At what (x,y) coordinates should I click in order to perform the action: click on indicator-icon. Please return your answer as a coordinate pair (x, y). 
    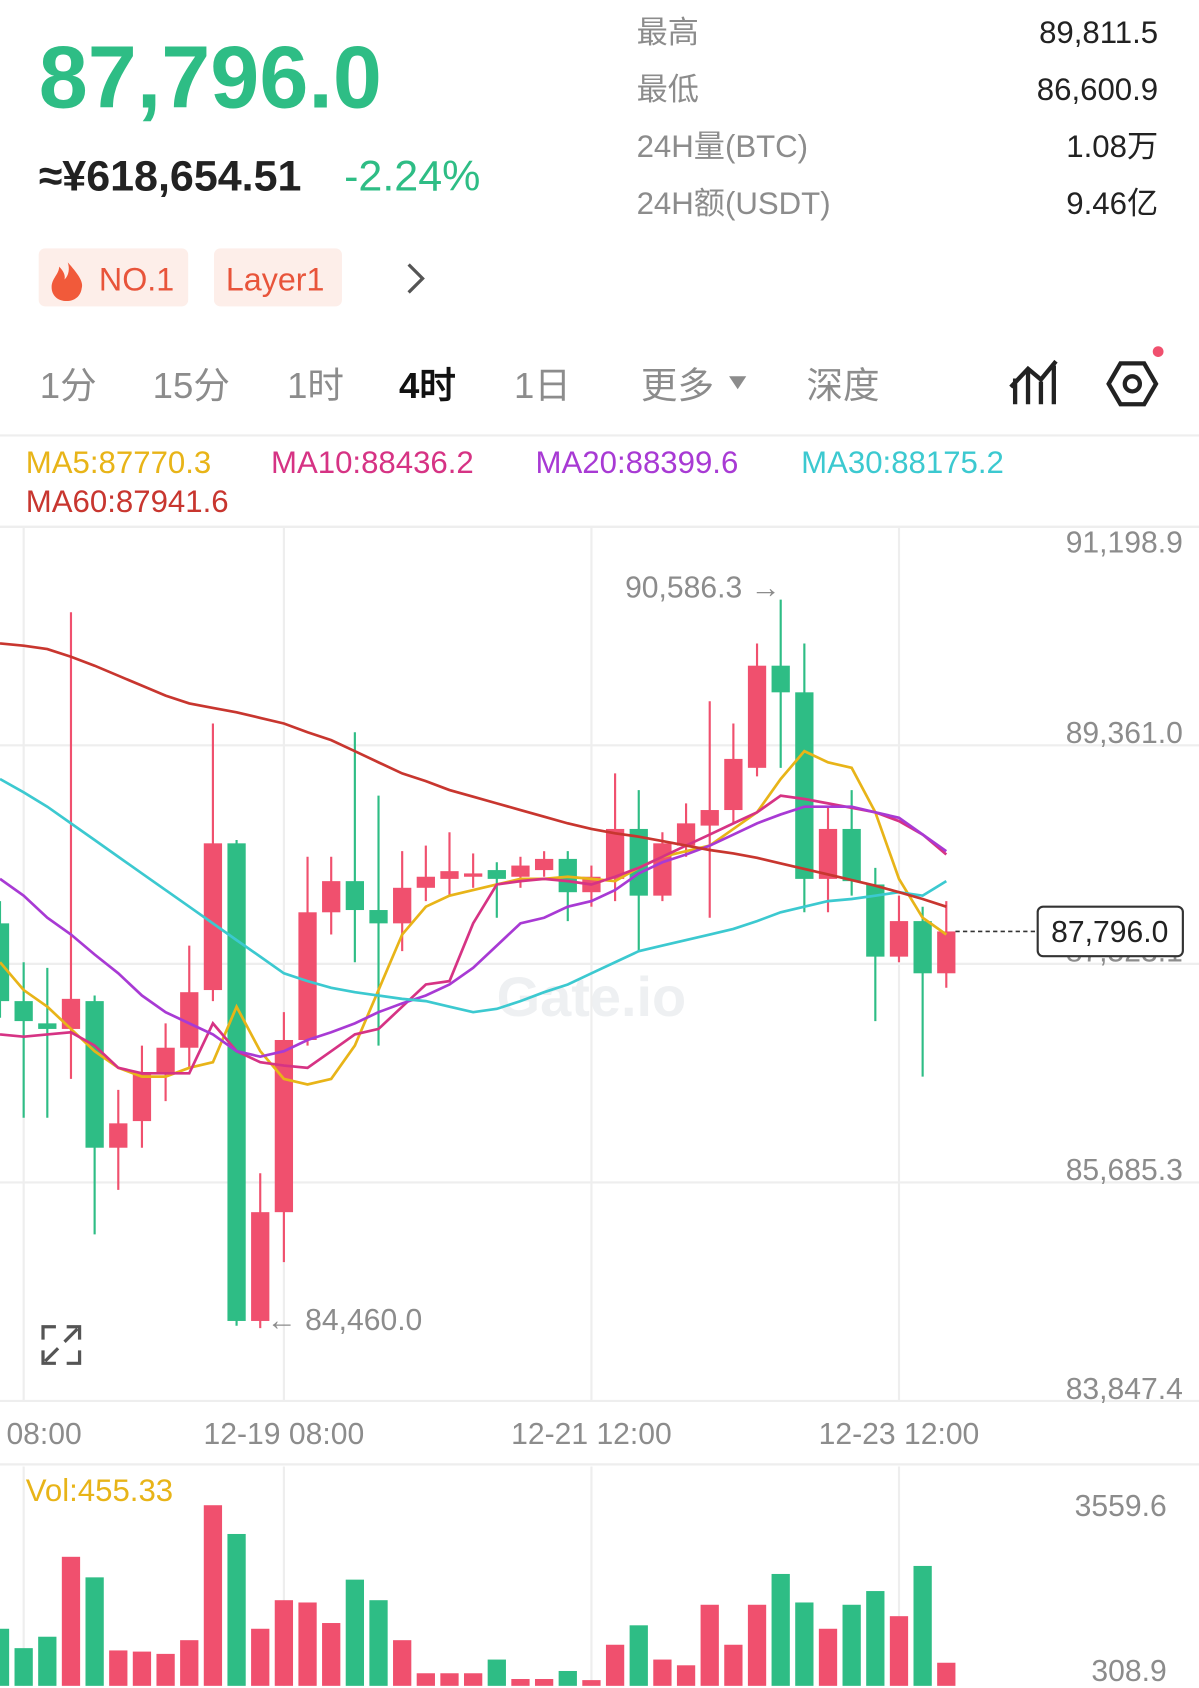
    Looking at the image, I should click on (1033, 382).